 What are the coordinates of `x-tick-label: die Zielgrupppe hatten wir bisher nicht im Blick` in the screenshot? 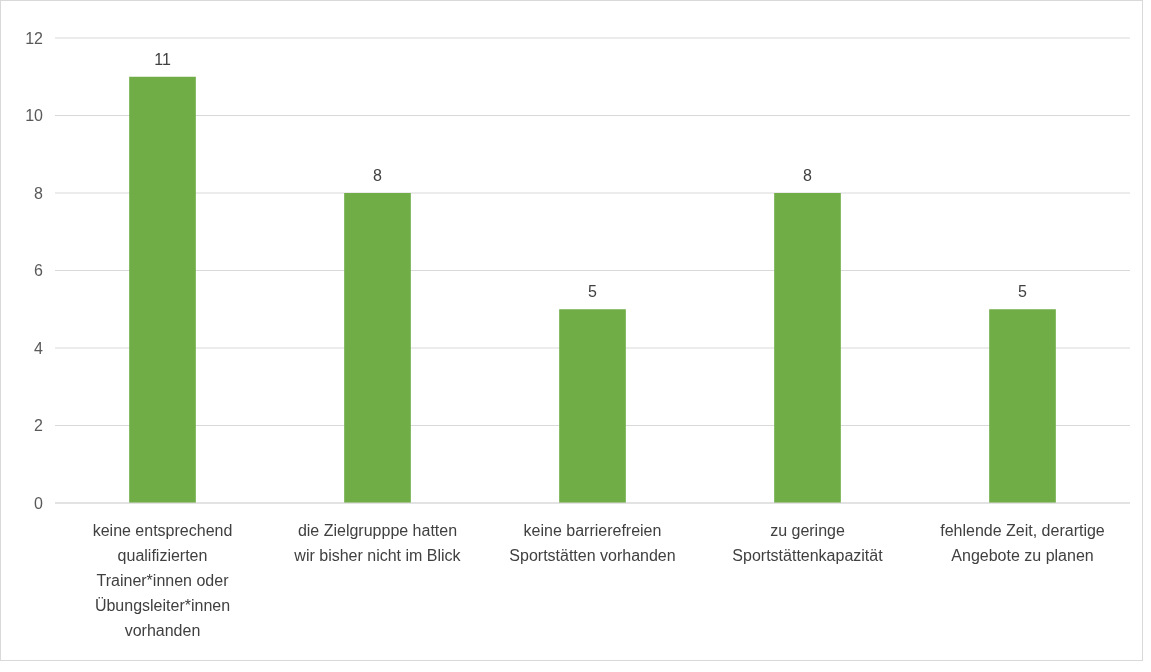 It's located at (377, 543).